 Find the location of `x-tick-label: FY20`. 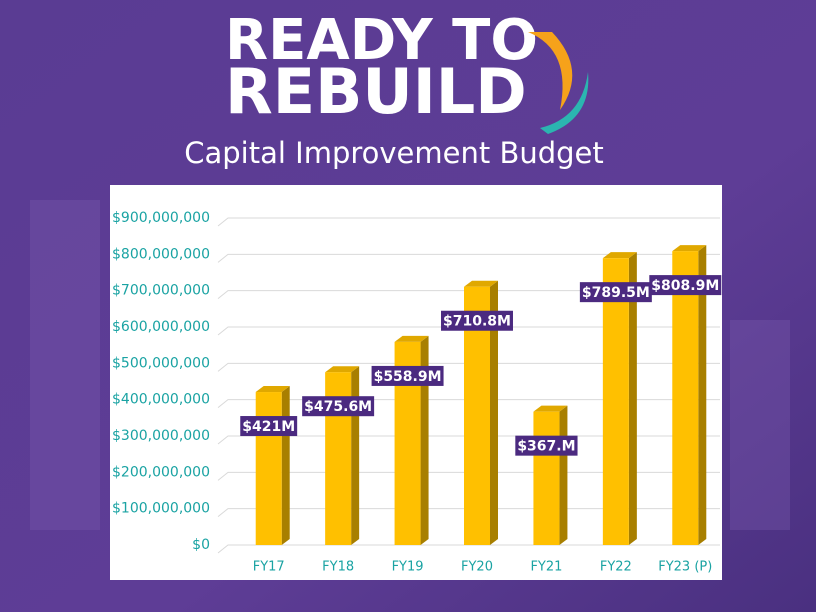

x-tick-label: FY20 is located at coordinates (477, 567).